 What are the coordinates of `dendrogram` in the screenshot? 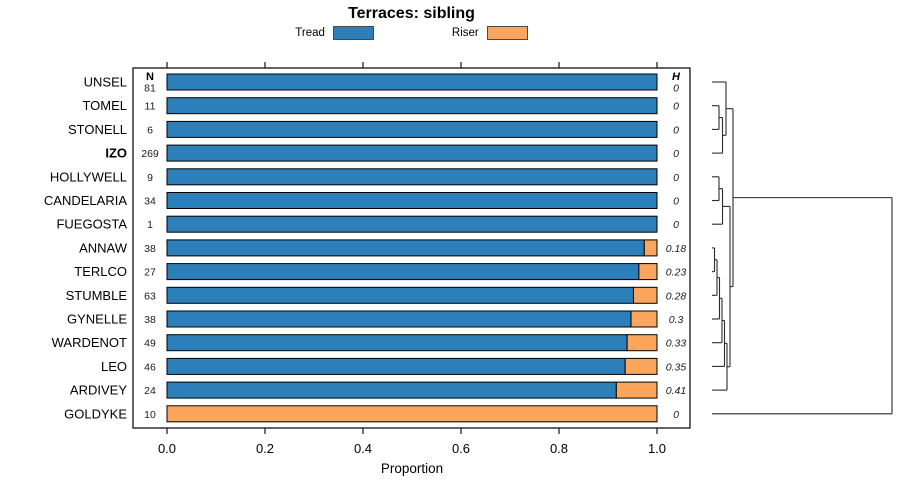 It's located at (802, 248).